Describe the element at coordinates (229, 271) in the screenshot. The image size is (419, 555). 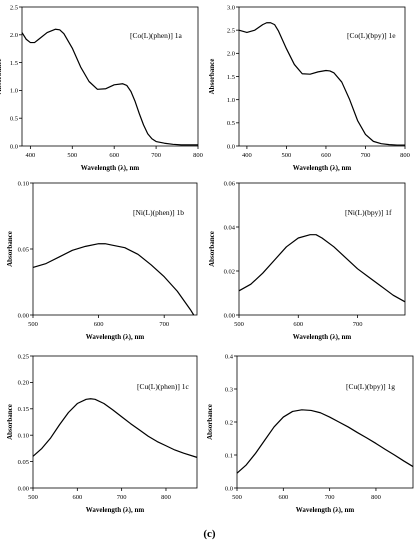
I see `y-tick-label: 0.02` at that location.